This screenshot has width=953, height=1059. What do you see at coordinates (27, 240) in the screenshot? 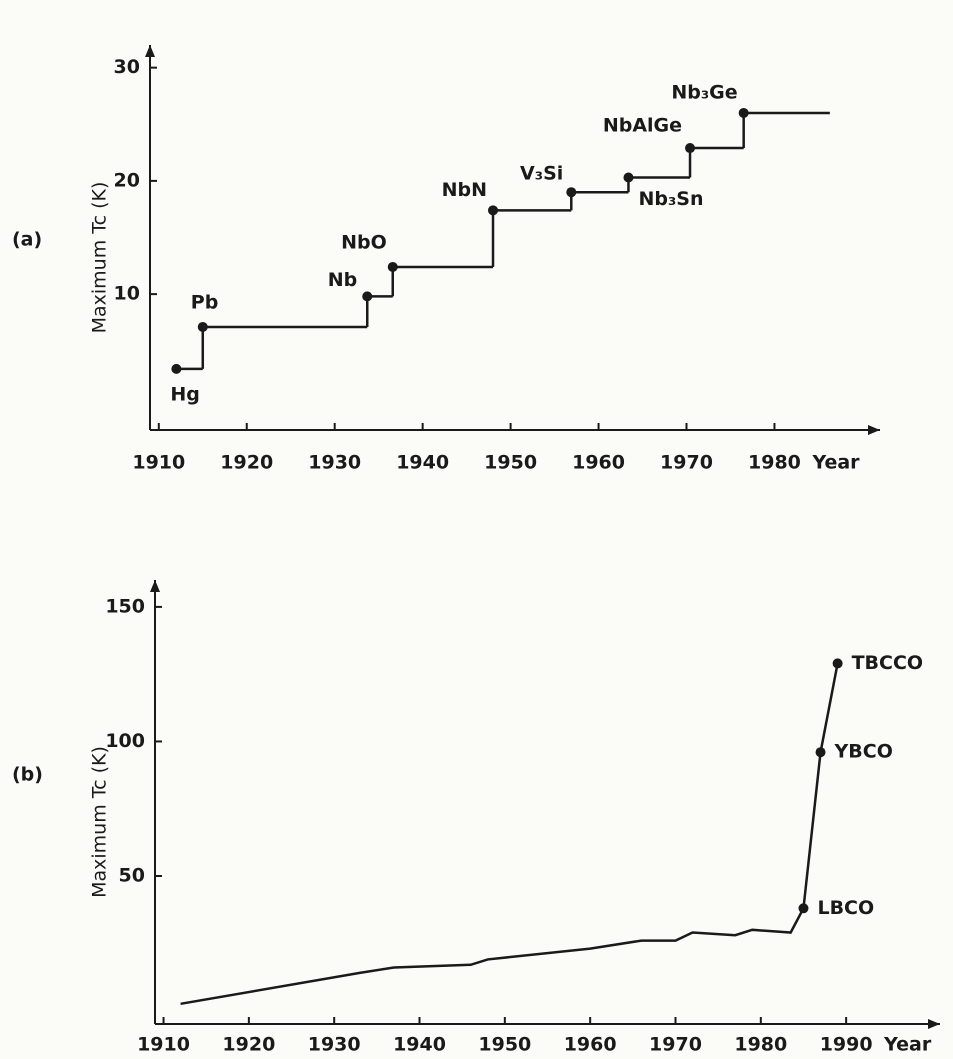
I see `panel-label: (a)` at bounding box center [27, 240].